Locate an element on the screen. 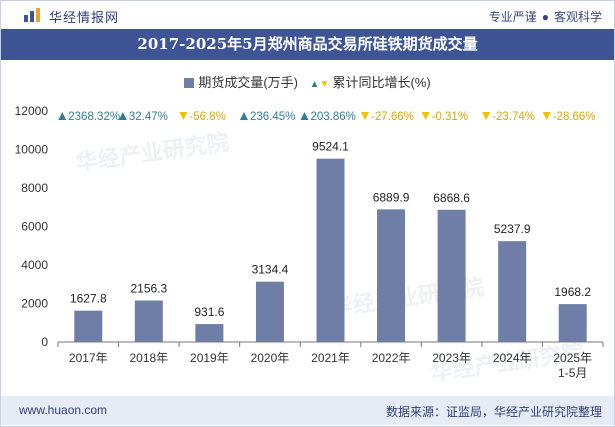 Image resolution: width=615 pixels, height=427 pixels. chart-title: 2017-2025年5月郑州商品交易所硅铁期货成交量 is located at coordinates (307, 44).